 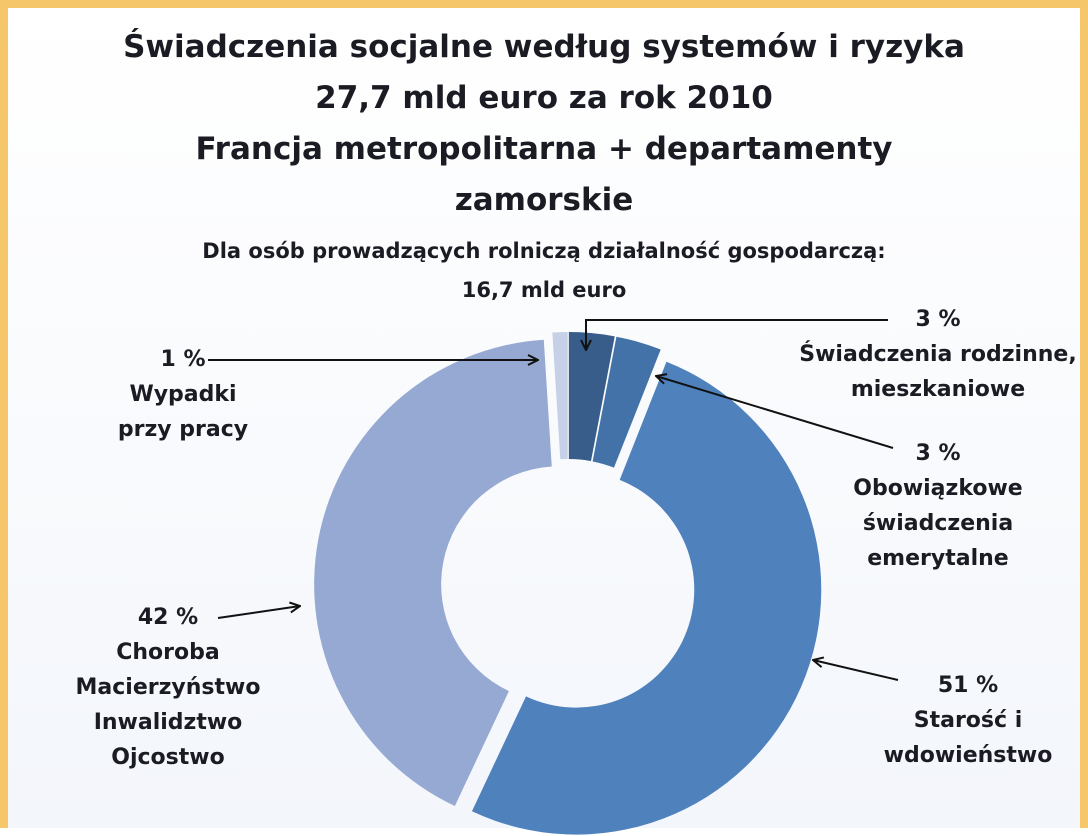 I want to click on category-label: Świadczenia rodzinne, mieszkaniowe, so click(x=938, y=372).